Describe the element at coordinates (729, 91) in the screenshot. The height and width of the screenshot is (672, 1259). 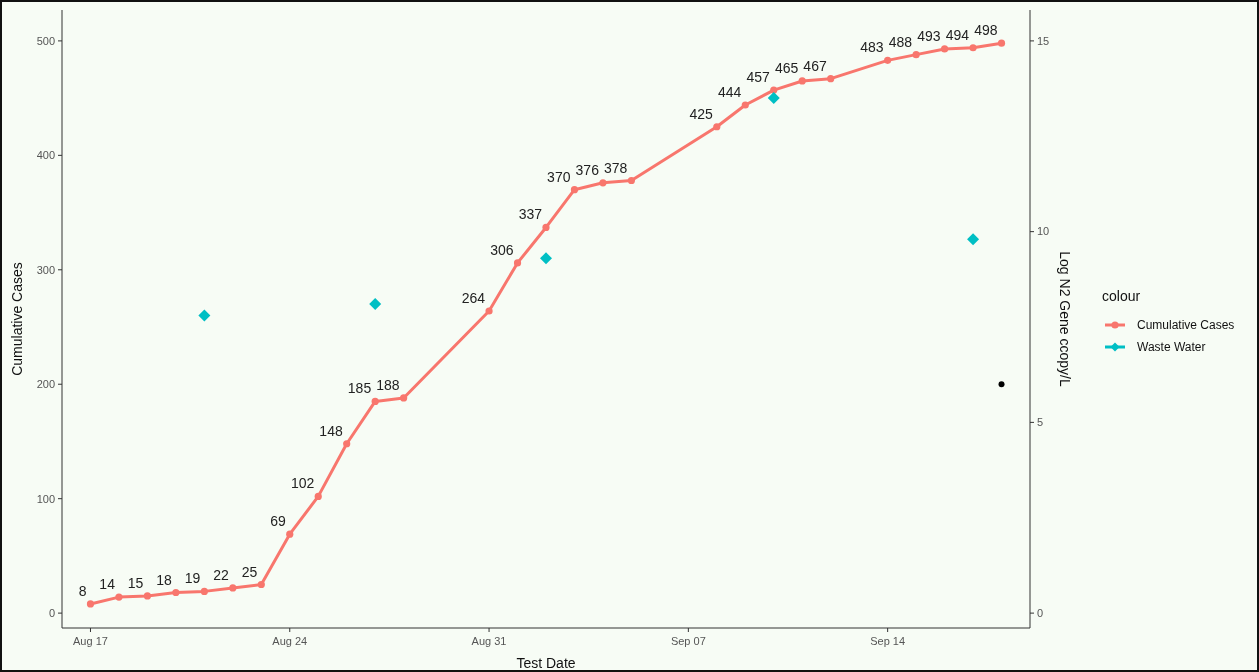
I see `data-label: 444` at that location.